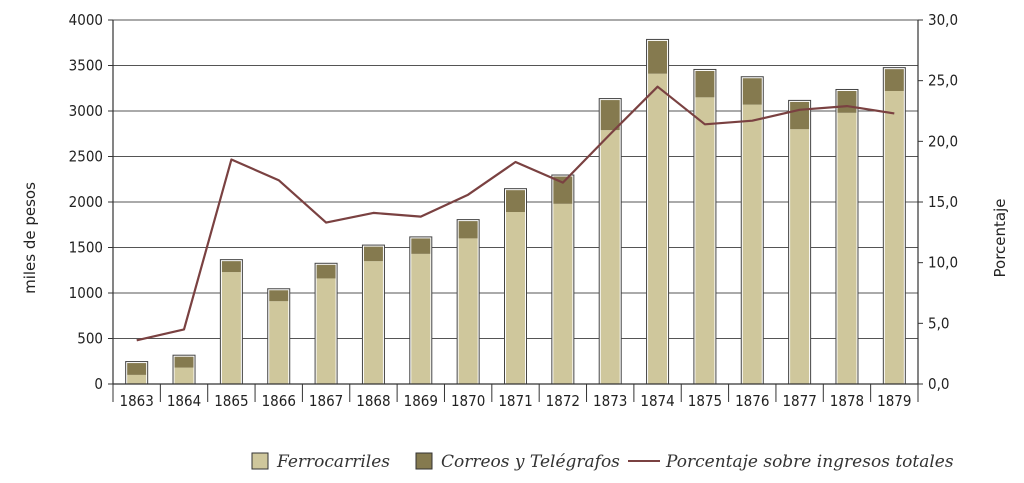 Image resolution: width=1024 pixels, height=483 pixels. What do you see at coordinates (30, 238) in the screenshot?
I see `y-axis-title: miles de pesos` at bounding box center [30, 238].